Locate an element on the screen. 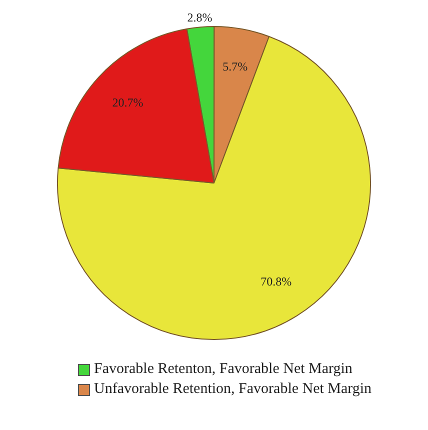  data-label: 2.8% is located at coordinates (199, 17).